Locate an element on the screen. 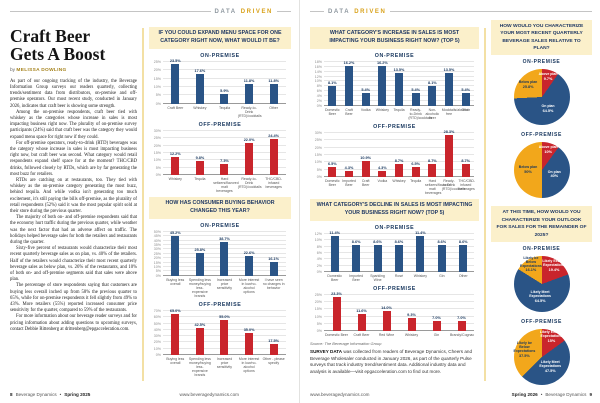 The height and width of the screenshot is (403, 600). header-word-driven: DRIVEN is located at coordinates (370, 11).